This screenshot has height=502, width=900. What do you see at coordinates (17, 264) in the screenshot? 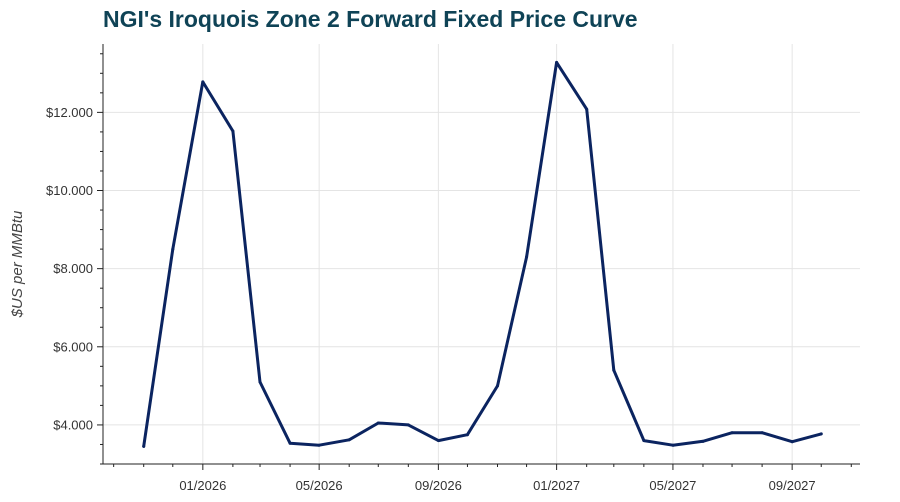
I see `y-axis-title: $US per MMBtu` at bounding box center [17, 264].